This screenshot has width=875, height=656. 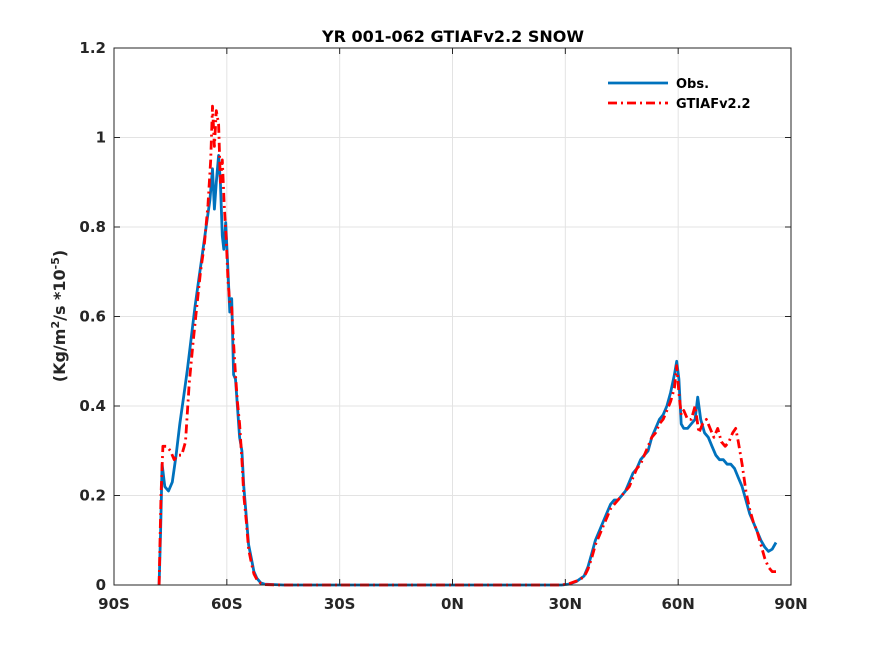 I want to click on legend-label-gtiaf: GTIAFv2.2, so click(x=713, y=104).